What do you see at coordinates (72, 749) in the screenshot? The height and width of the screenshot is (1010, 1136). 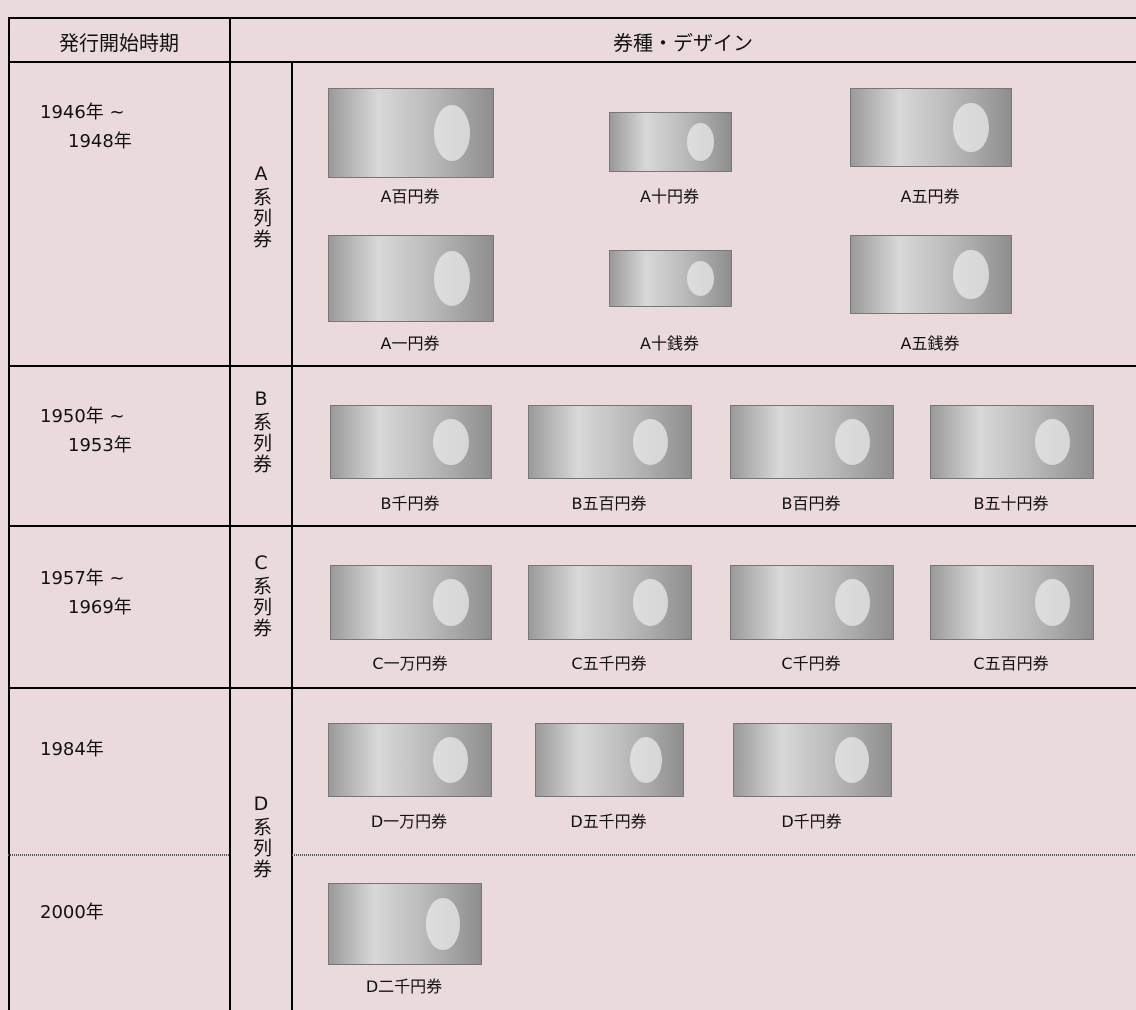 I see `period-text: 1984年` at bounding box center [72, 749].